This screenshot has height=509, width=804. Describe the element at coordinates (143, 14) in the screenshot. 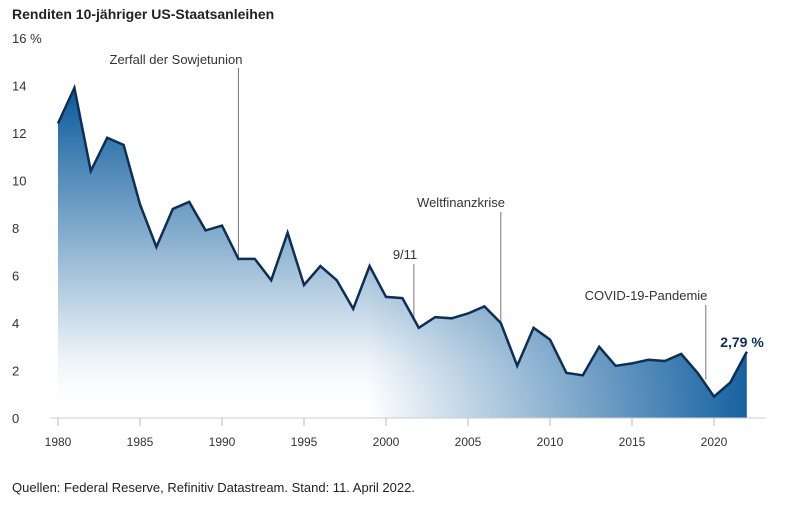

I see `chart-title: Renditen 10-jähriger US-Staatsanleihen` at that location.